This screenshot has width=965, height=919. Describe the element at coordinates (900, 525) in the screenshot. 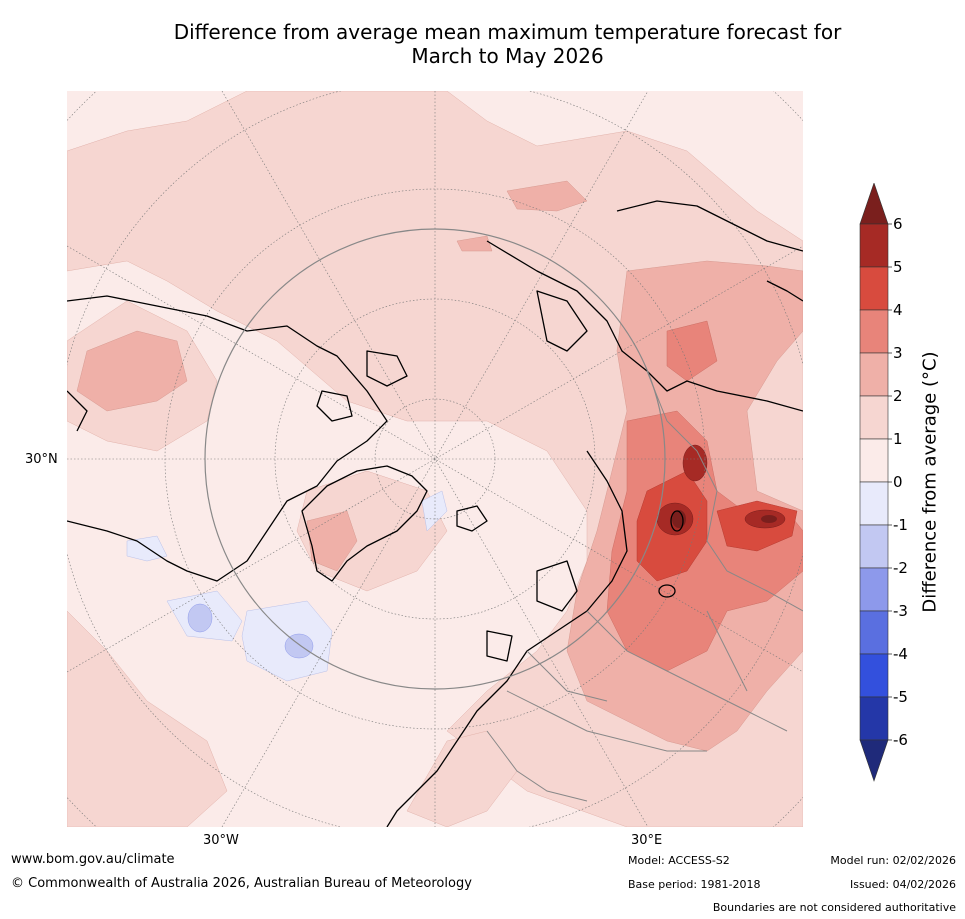

I see `colorbar-tick-label: -1` at that location.